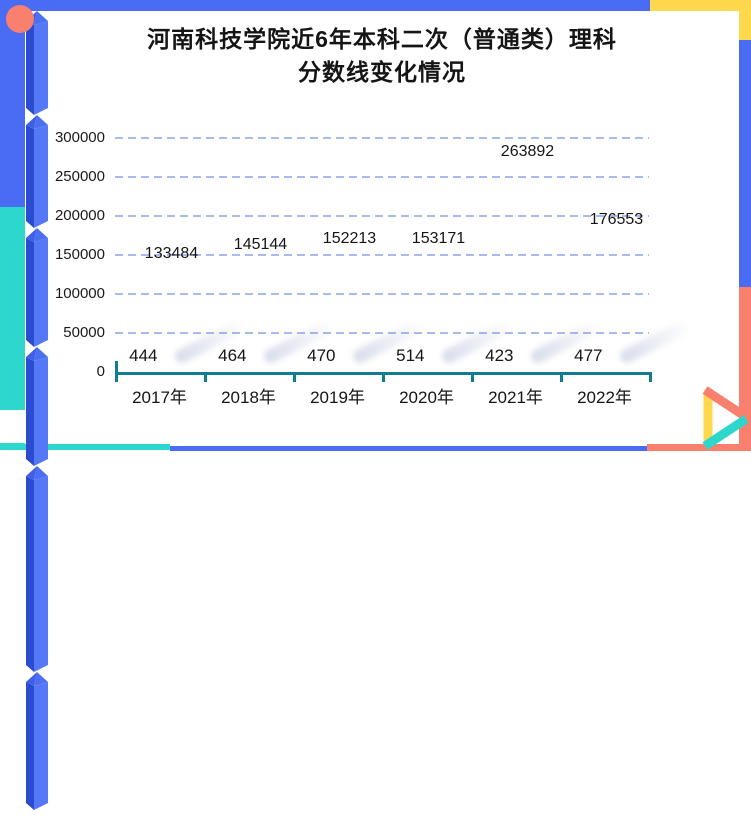 The width and height of the screenshot is (751, 815). Describe the element at coordinates (20, 19) in the screenshot. I see `coral-dot-decoration` at that location.